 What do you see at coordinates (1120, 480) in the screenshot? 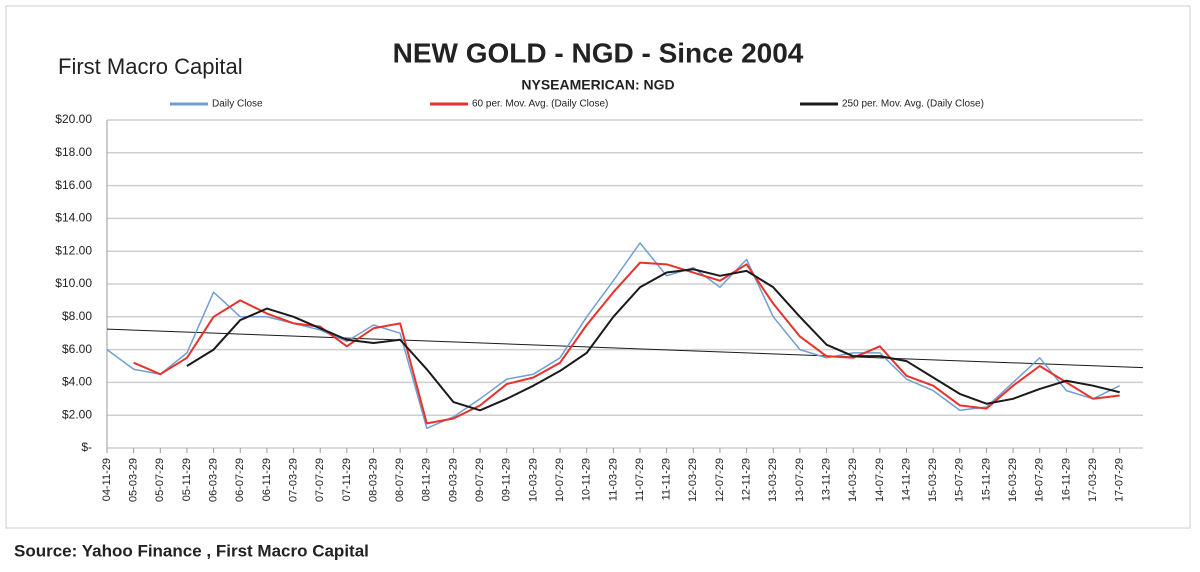
I see `x-tick-label: 17-07-29` at bounding box center [1120, 480].